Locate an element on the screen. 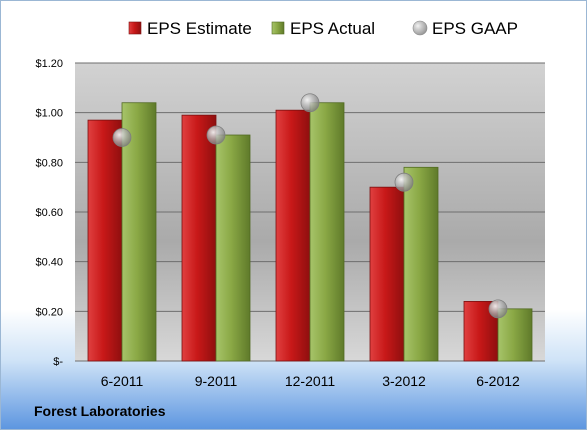  x-tick-label: 6-2011 is located at coordinates (122, 381).